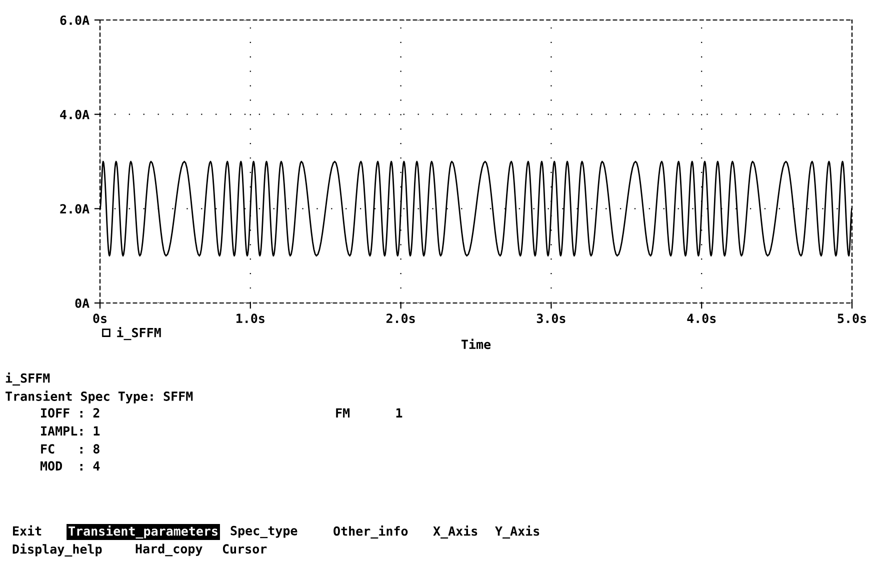 This screenshot has height=585, width=869. I want to click on text: IOFF : 2, so click(70, 413).